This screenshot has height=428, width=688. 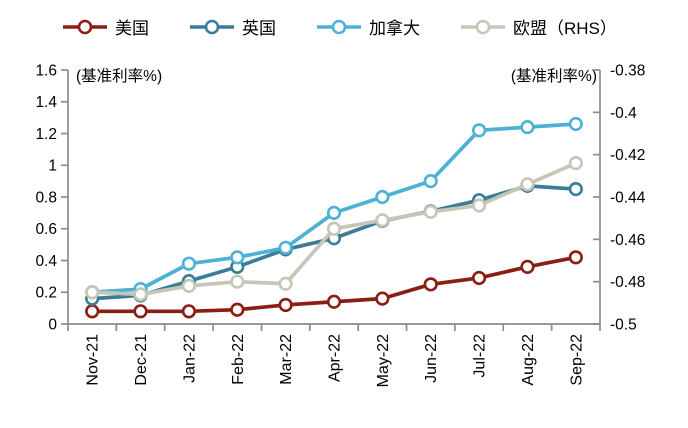 I want to click on legend-label-eu: 欧盟（RHS）, so click(x=565, y=28).